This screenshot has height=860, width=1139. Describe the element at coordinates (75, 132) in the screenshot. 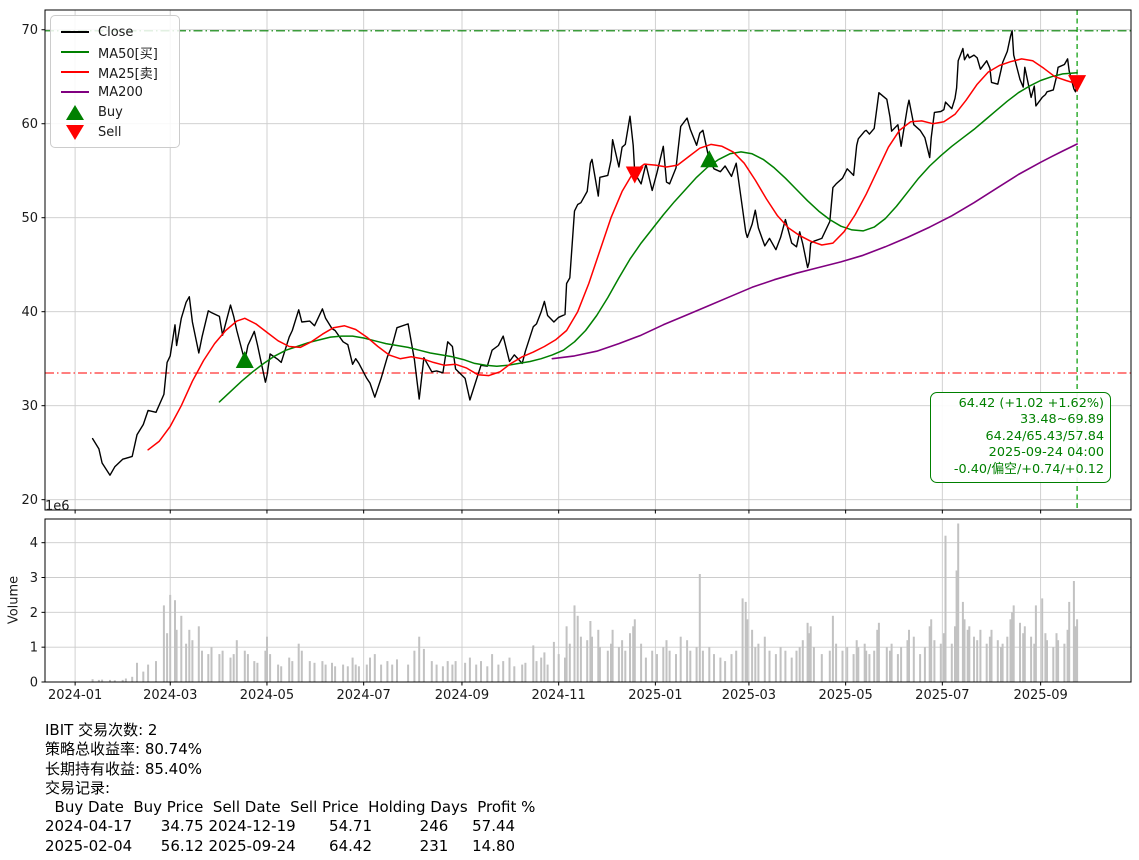

I see `sell-marker-icon` at that location.